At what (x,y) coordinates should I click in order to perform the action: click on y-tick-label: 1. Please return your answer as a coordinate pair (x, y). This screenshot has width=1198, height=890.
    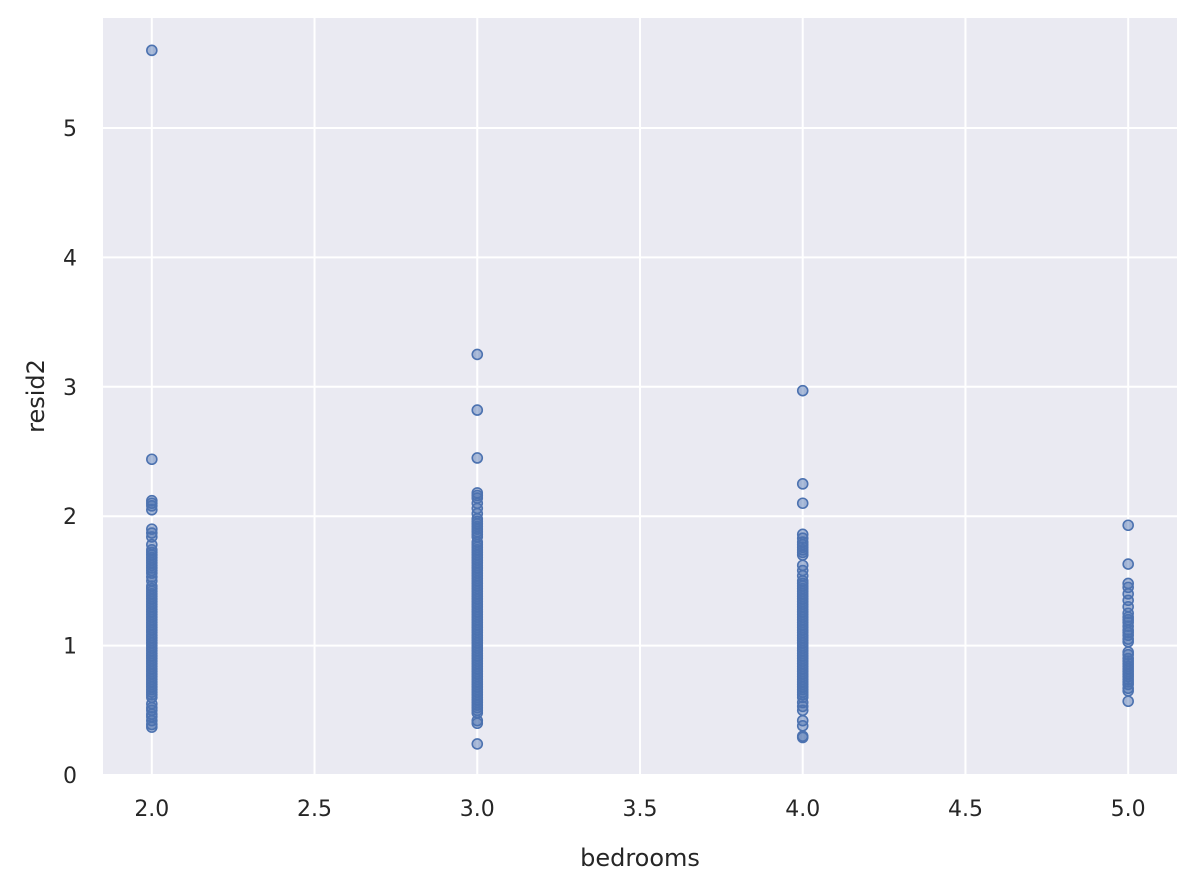
    Looking at the image, I should click on (70, 647).